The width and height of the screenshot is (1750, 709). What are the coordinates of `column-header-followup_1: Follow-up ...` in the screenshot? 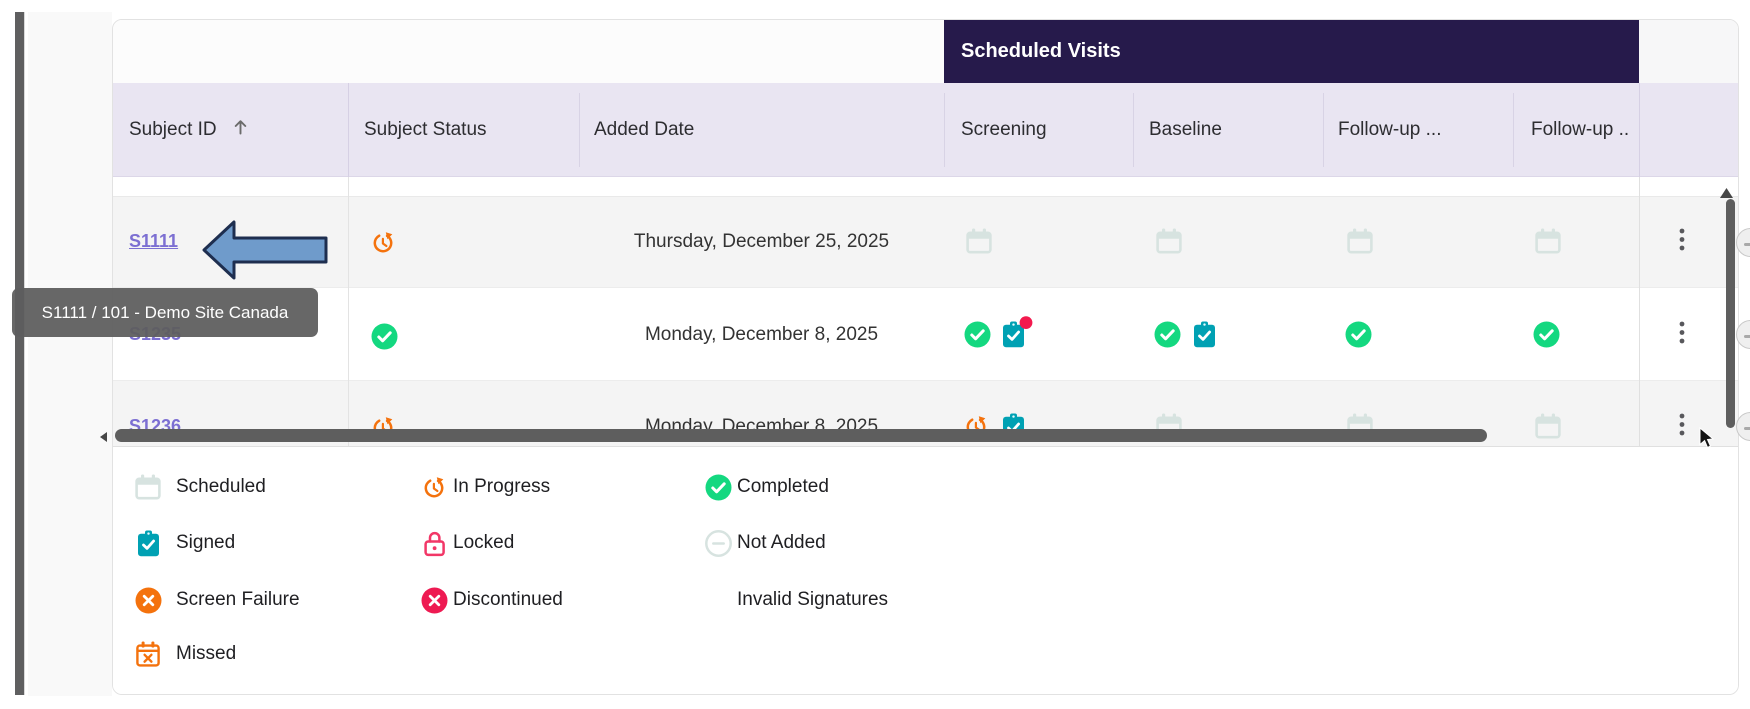 It's located at (1389, 130).